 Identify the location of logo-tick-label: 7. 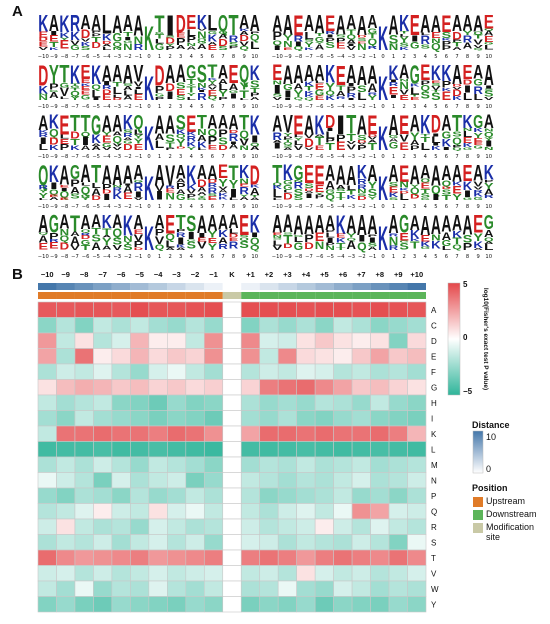
(456, 207).